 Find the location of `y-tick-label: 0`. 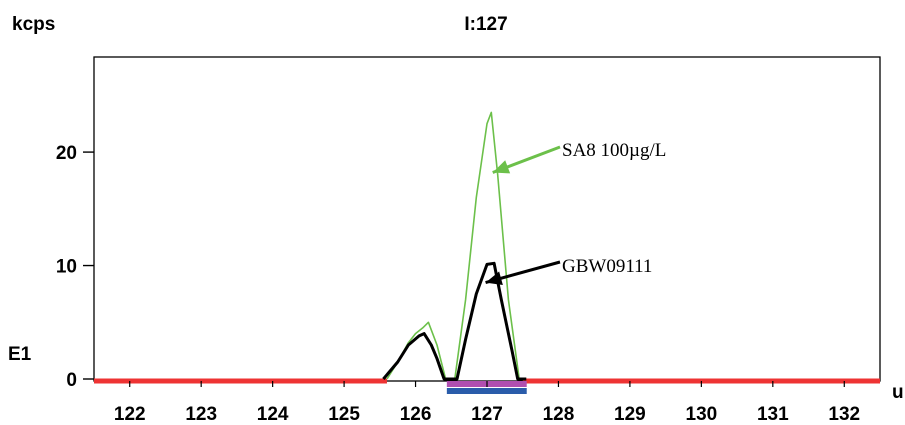

y-tick-label: 0 is located at coordinates (71, 380).